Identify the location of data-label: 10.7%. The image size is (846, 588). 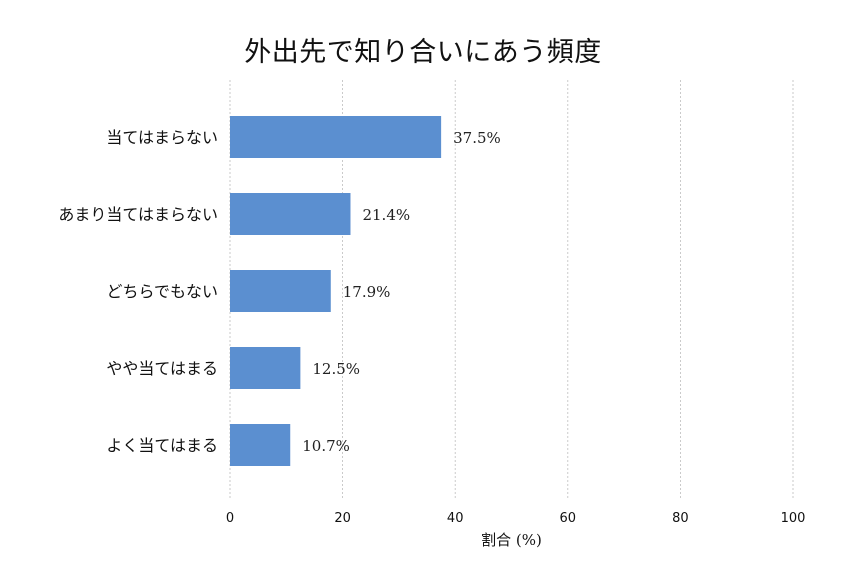
(326, 446).